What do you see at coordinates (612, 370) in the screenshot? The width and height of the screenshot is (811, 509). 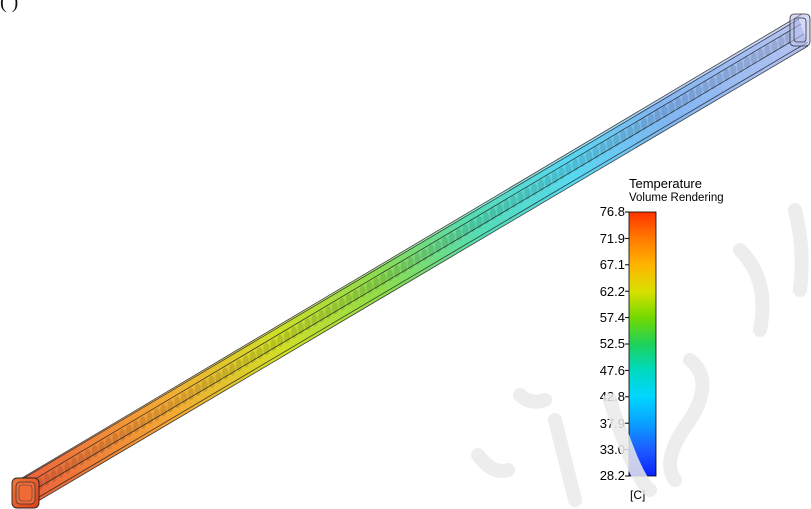 I see `legend-tick-label: 47.6` at bounding box center [612, 370].